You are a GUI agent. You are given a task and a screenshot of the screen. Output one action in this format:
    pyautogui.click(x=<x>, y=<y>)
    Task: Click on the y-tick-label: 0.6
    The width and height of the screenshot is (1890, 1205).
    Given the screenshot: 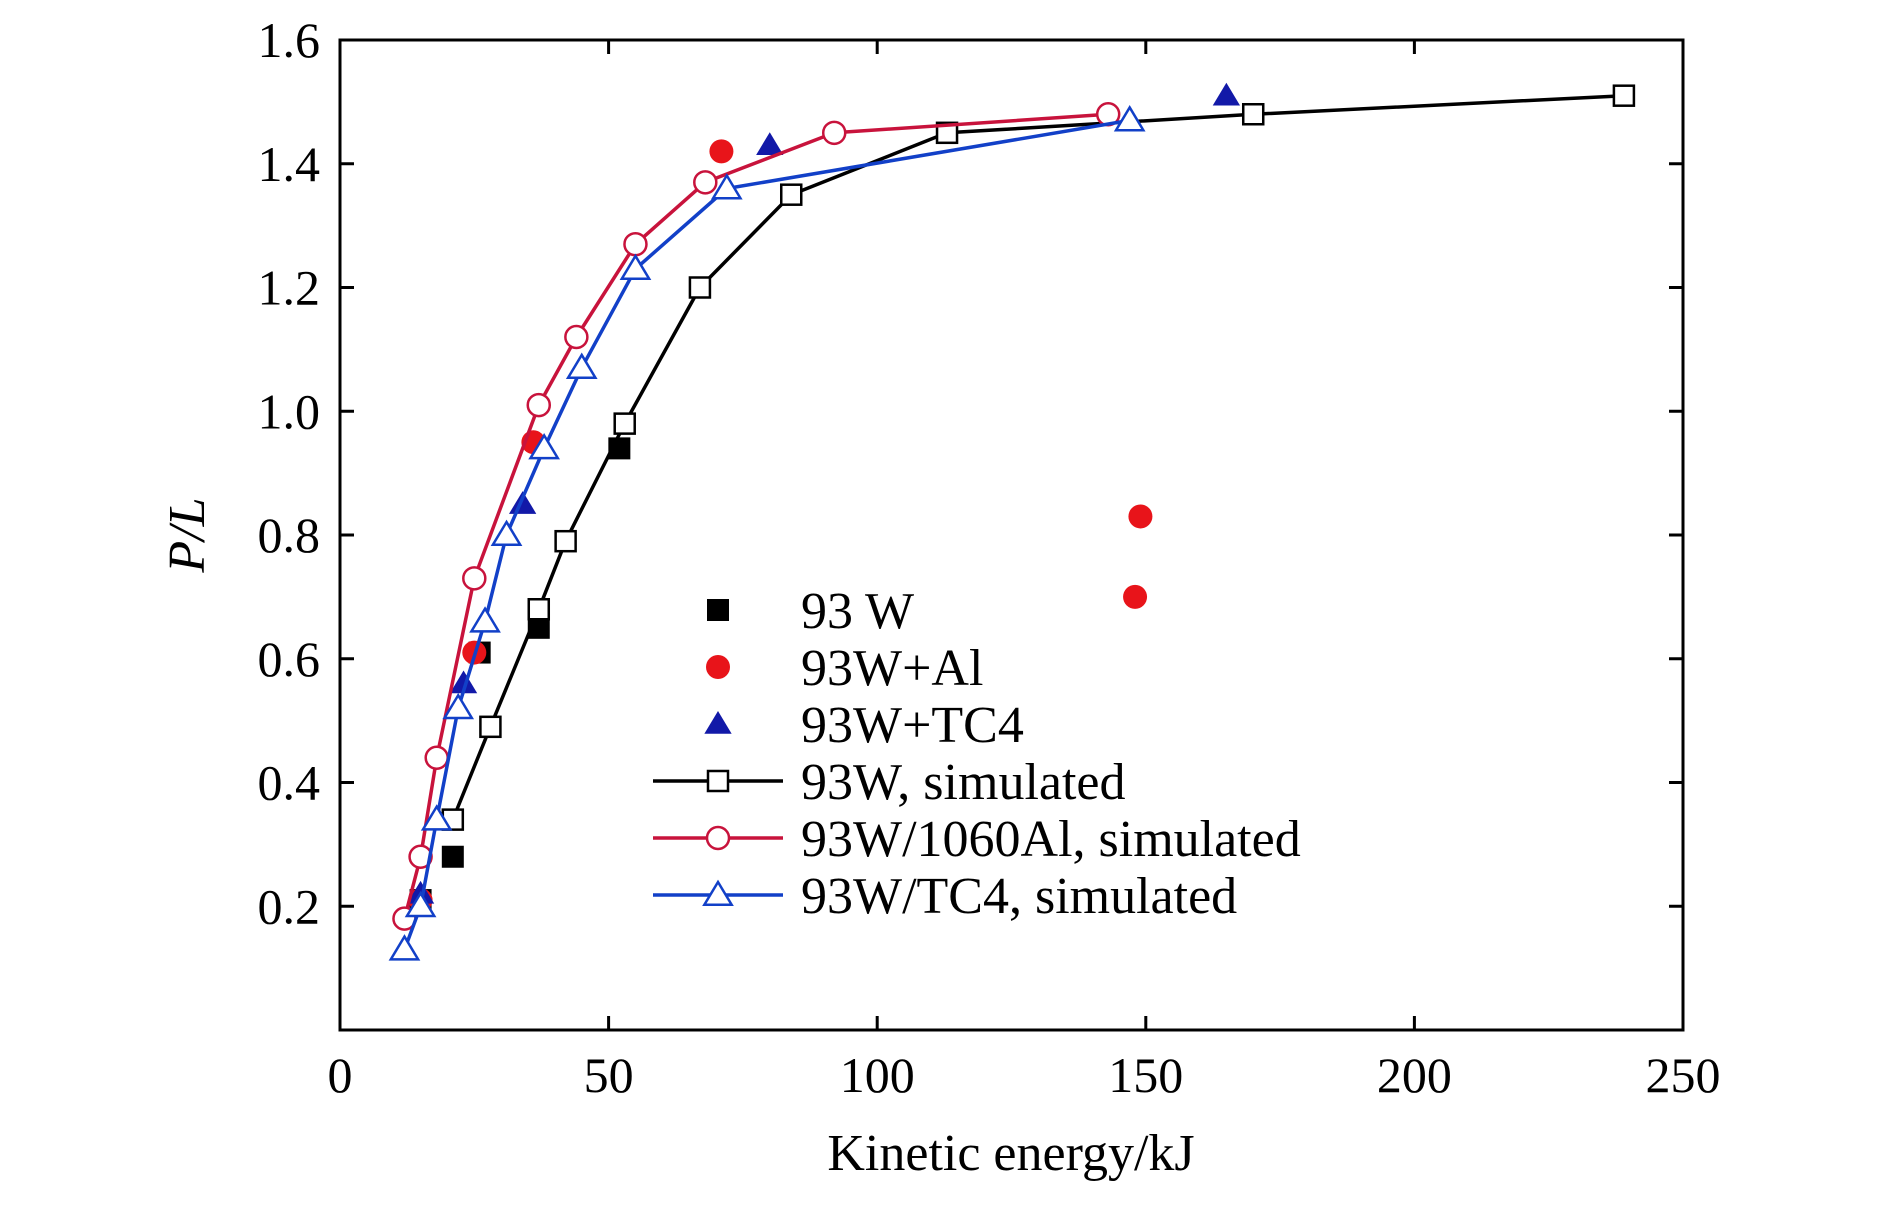 What is the action you would take?
    pyautogui.click(x=289, y=659)
    